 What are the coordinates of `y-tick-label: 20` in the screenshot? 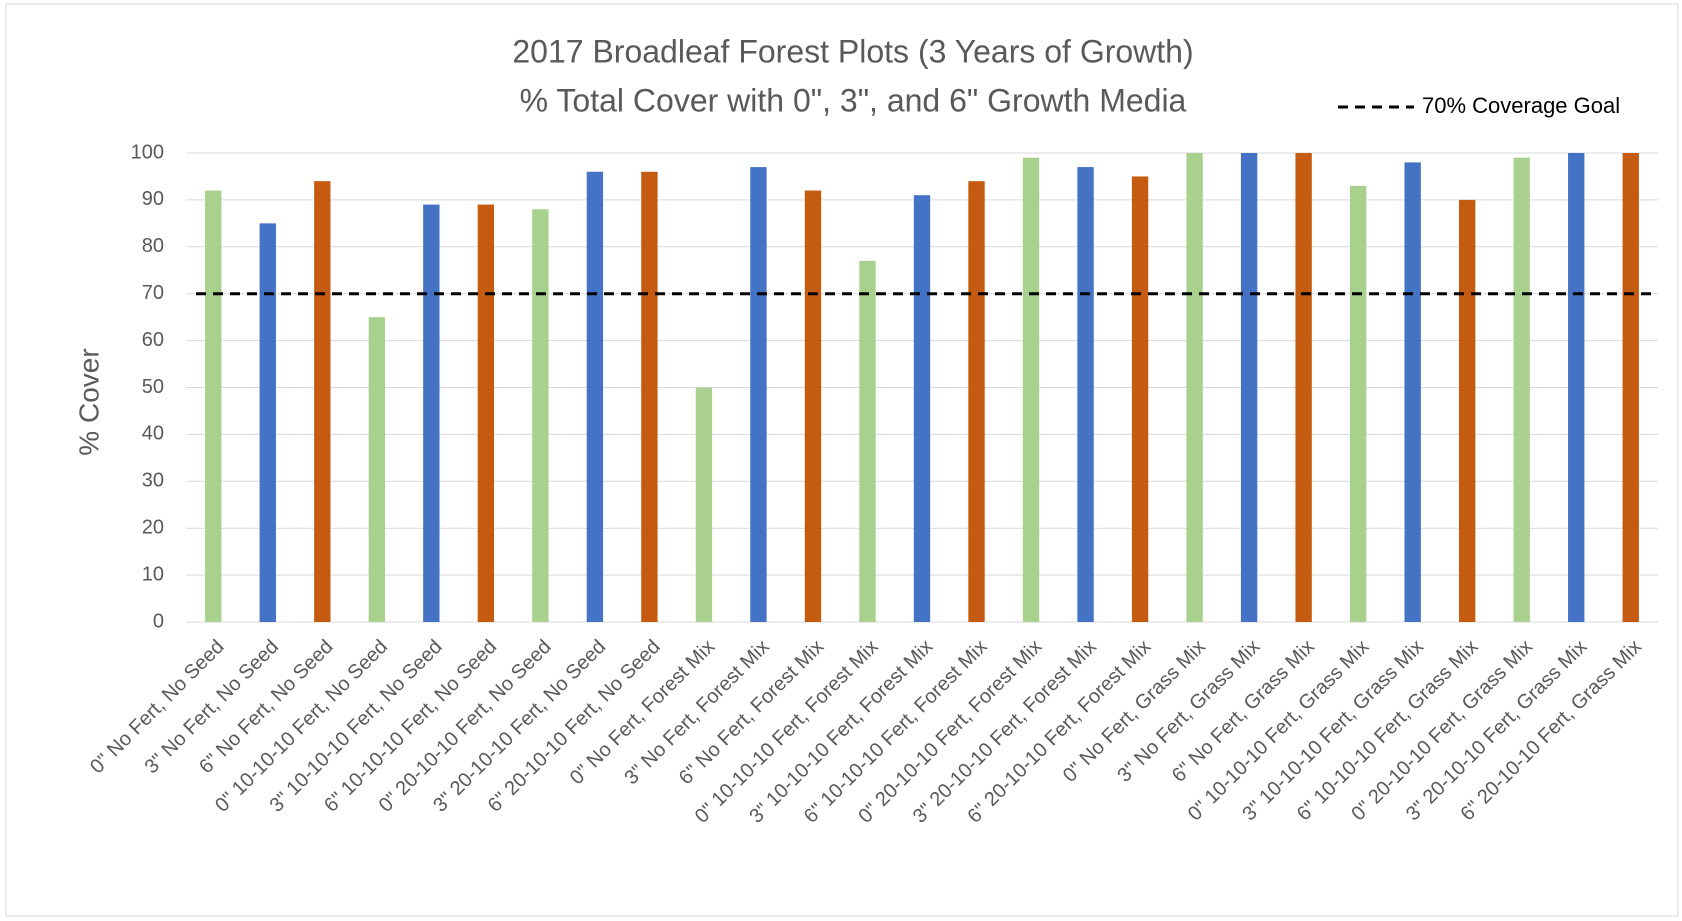 It's located at (153, 527).